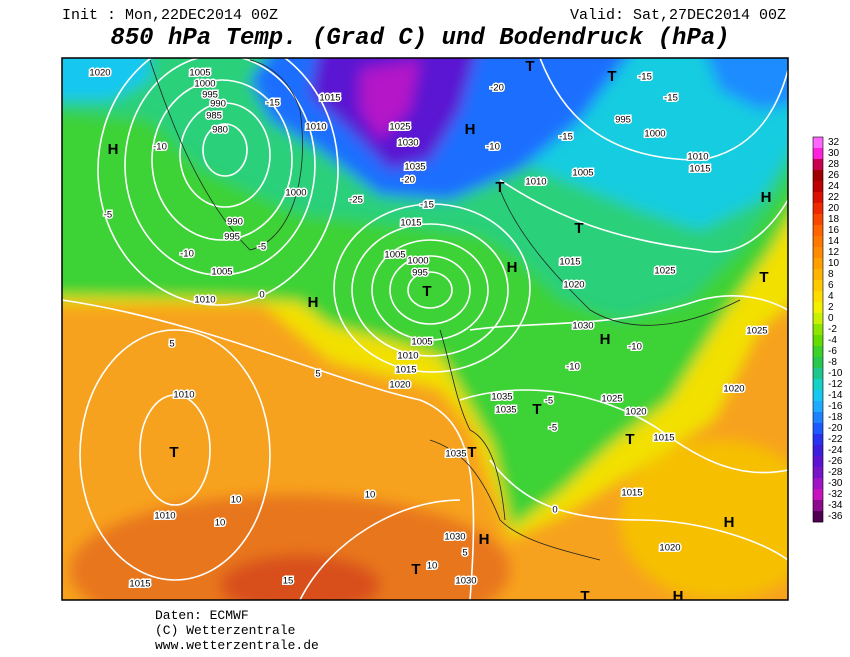 The image size is (850, 657). I want to click on colorbar-label: 14, so click(834, 241).